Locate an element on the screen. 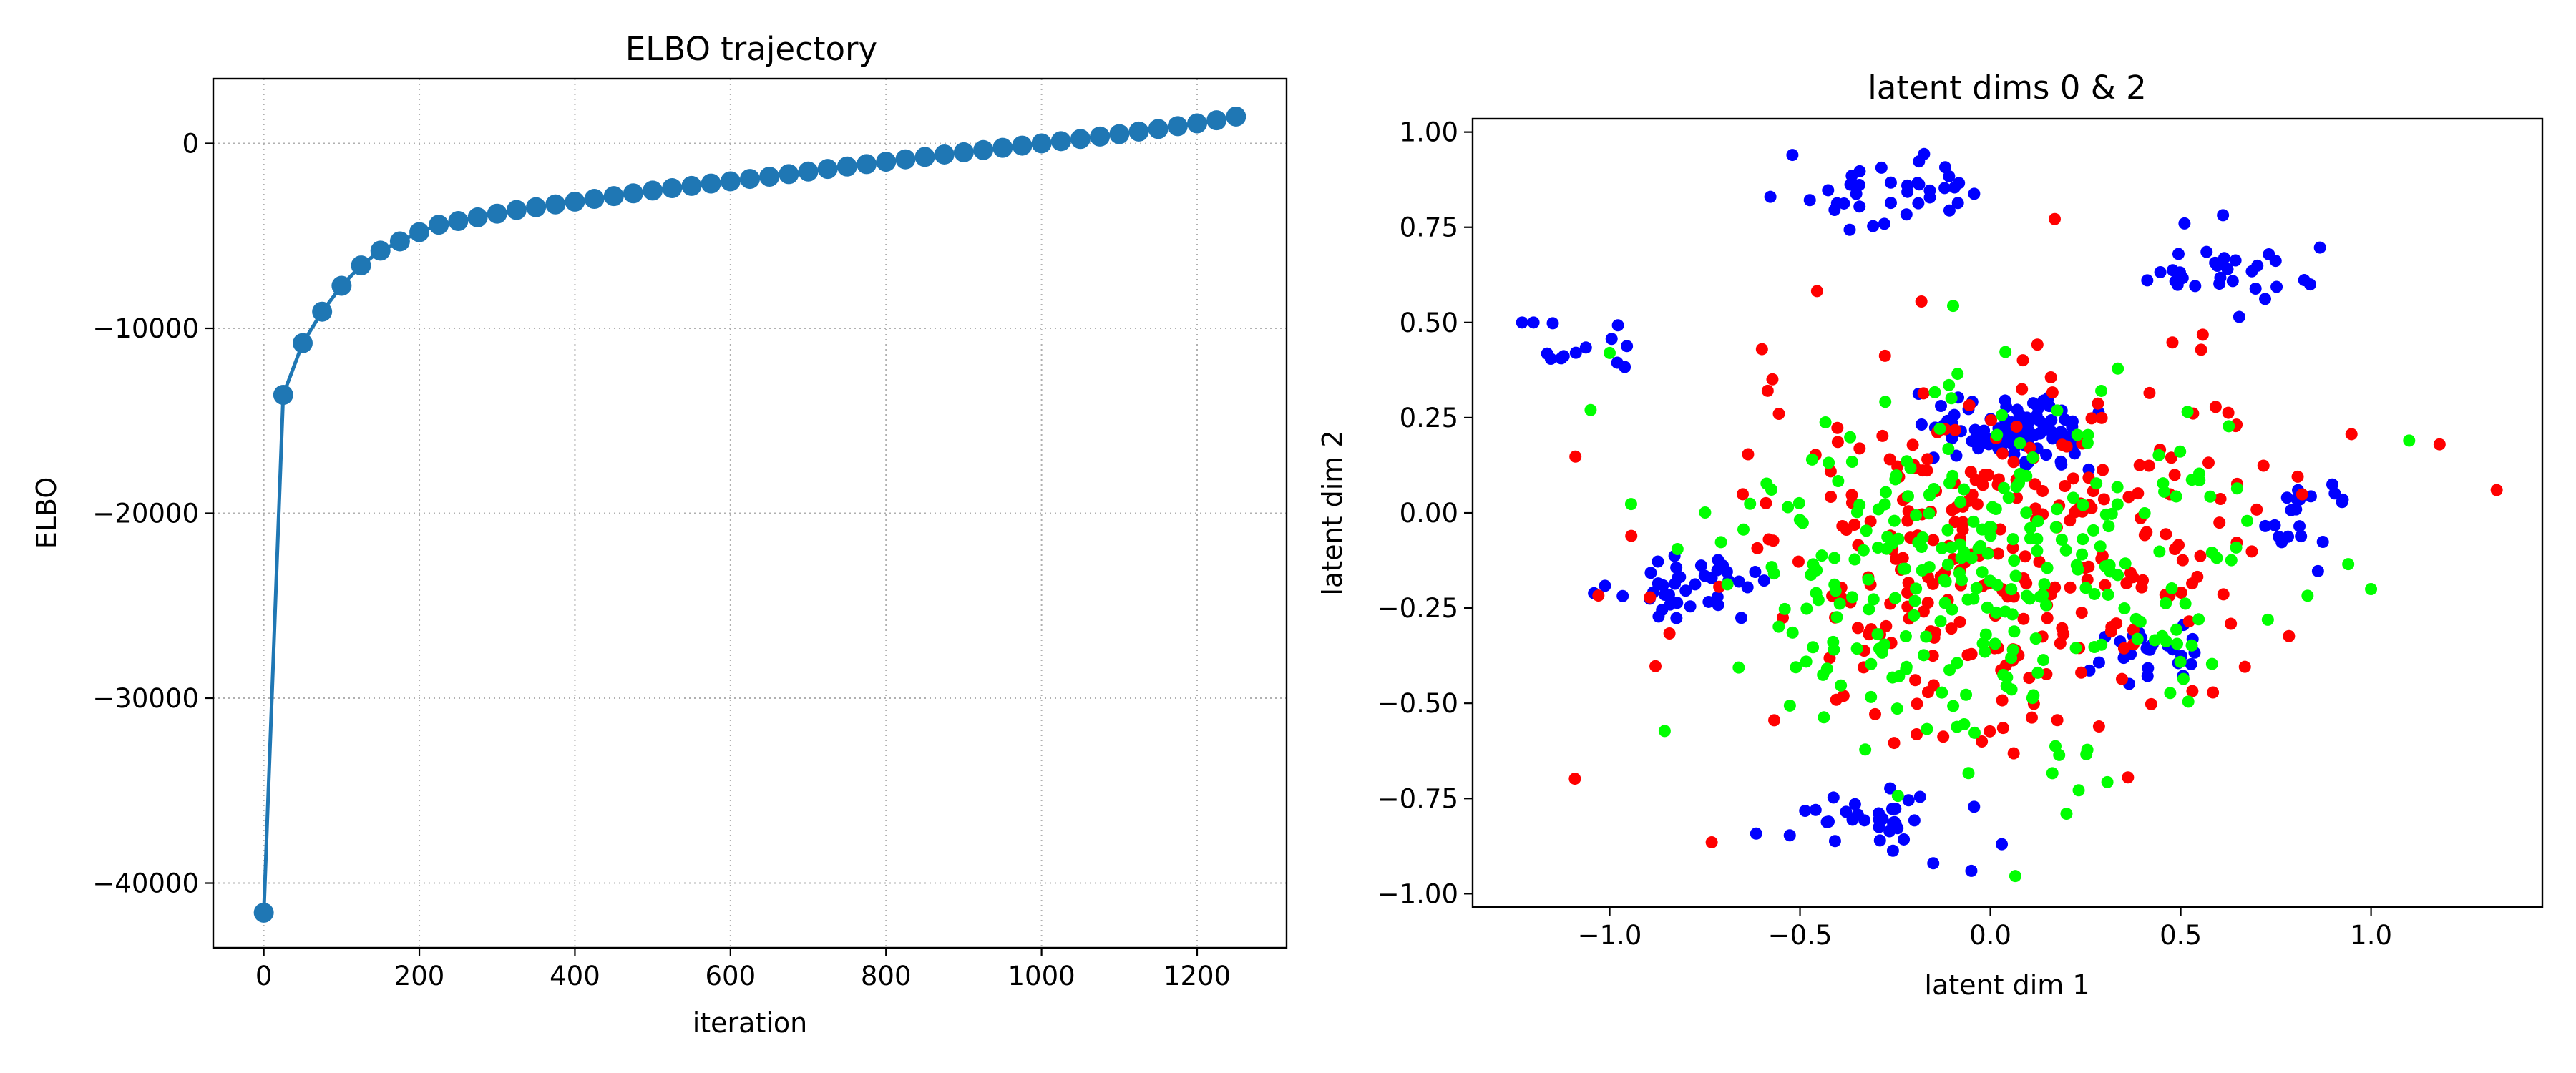 The height and width of the screenshot is (1073, 2576). elbo-x-tick-label: 800 is located at coordinates (886, 976).